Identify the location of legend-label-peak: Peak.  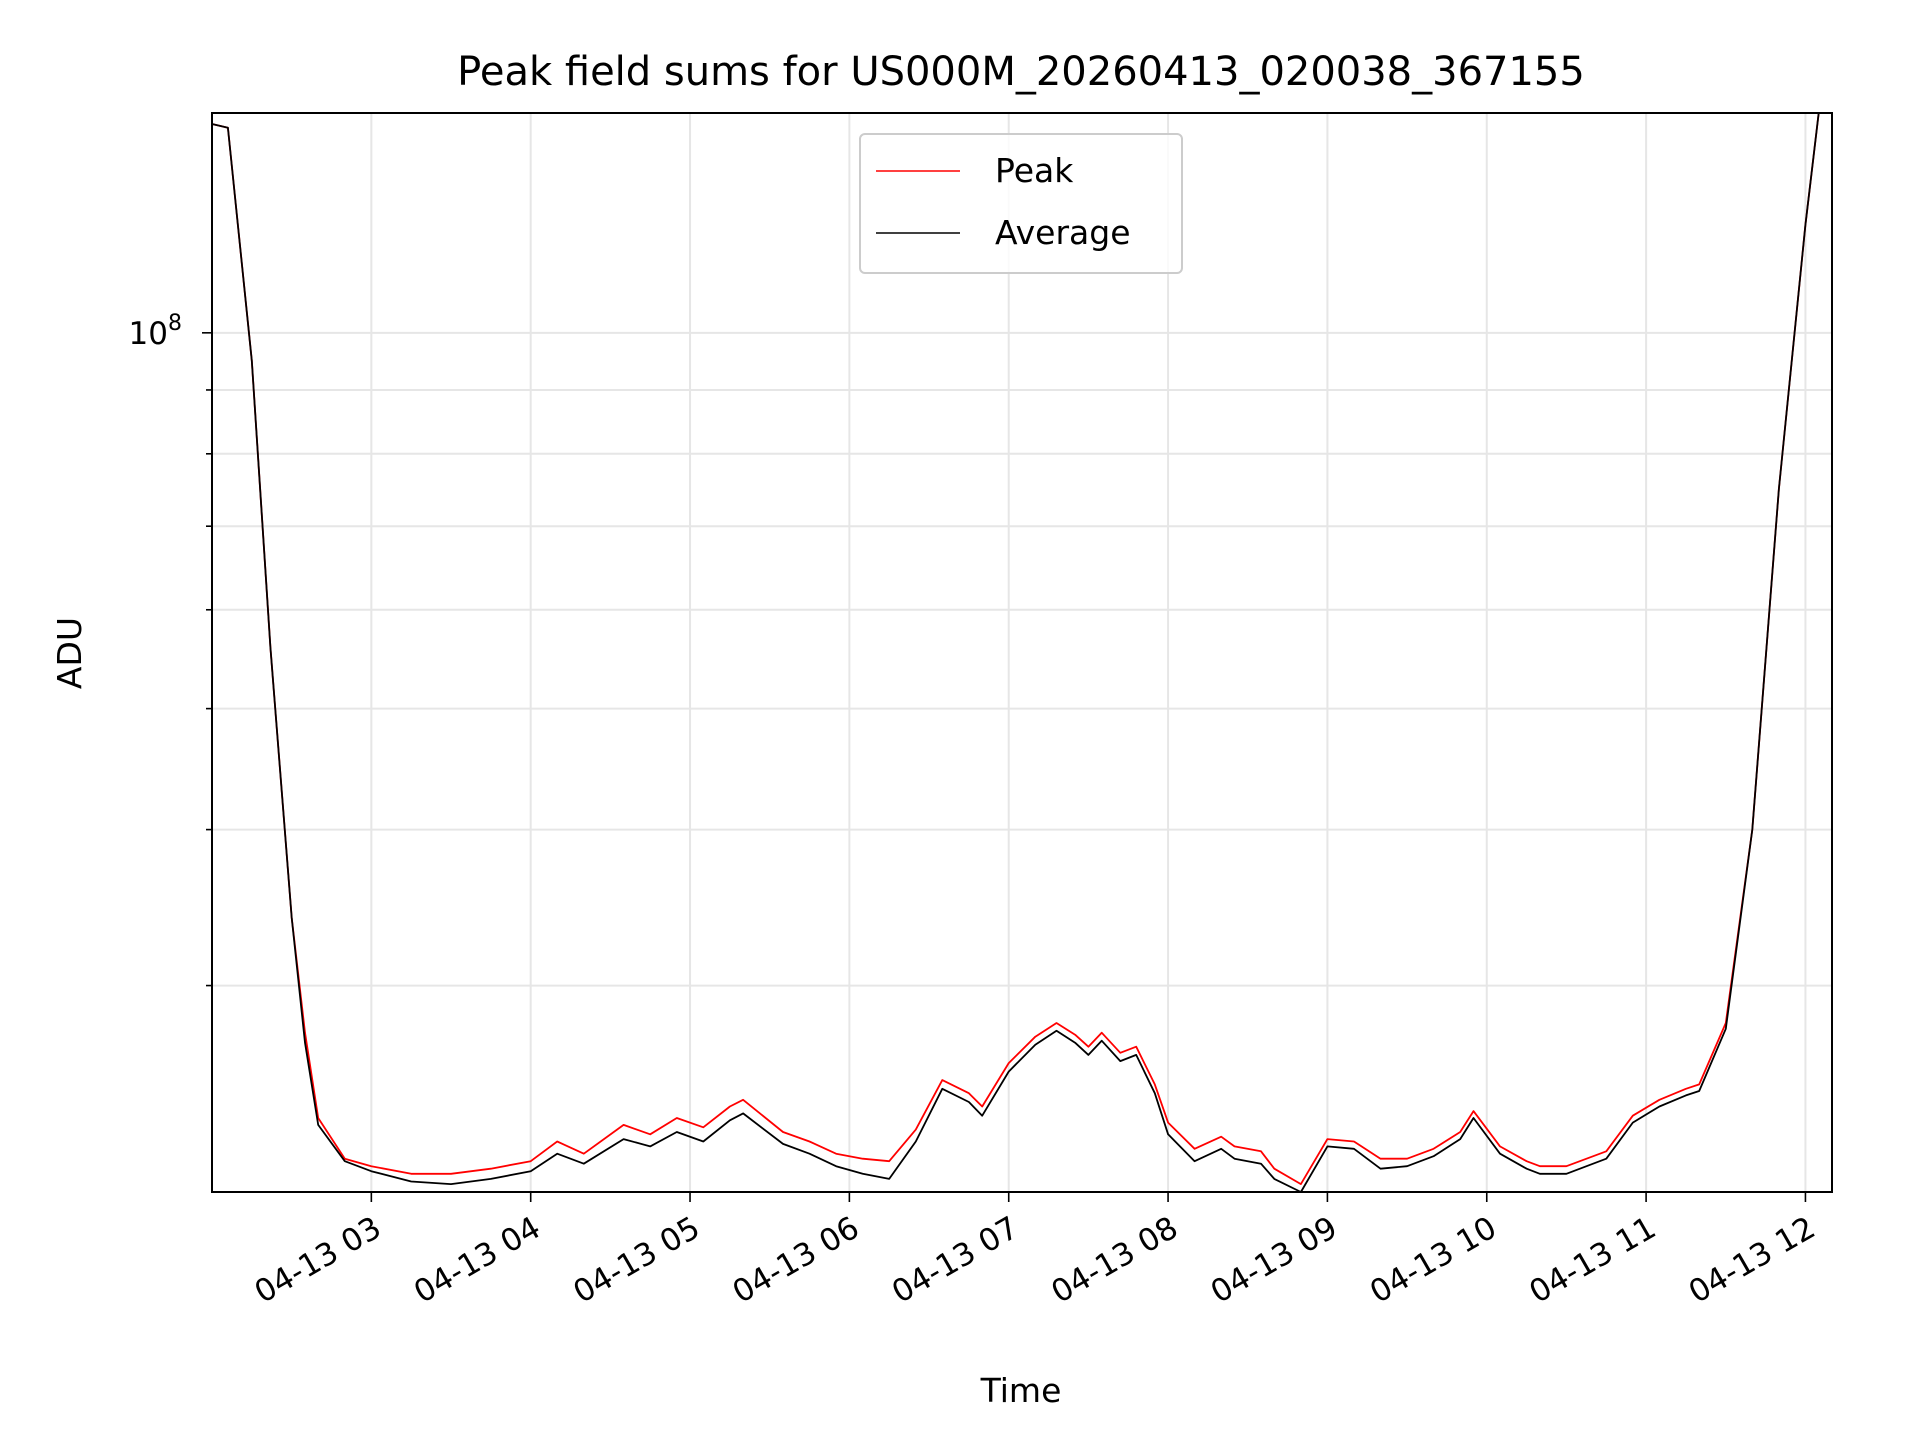
(1034, 170).